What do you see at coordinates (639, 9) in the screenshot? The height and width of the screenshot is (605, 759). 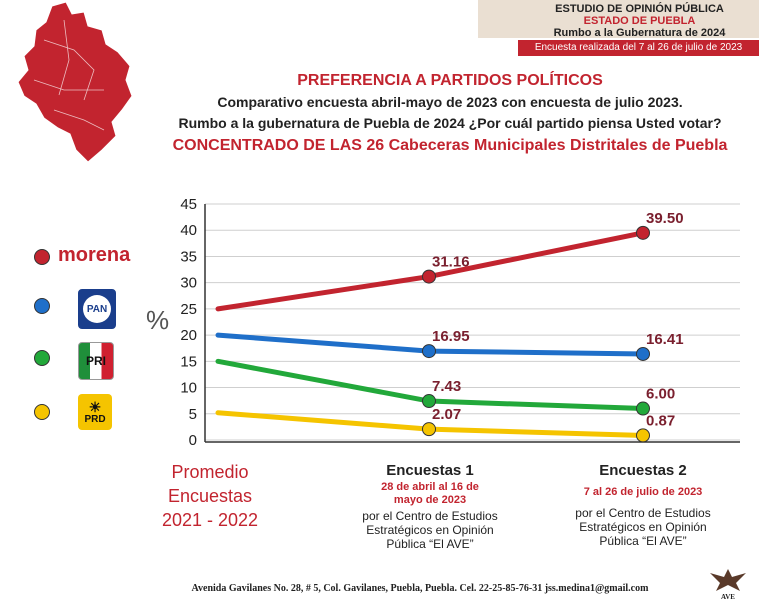 I see `header-study-title: ESTUDIO DE OPINIÓN PÚBLICA` at bounding box center [639, 9].